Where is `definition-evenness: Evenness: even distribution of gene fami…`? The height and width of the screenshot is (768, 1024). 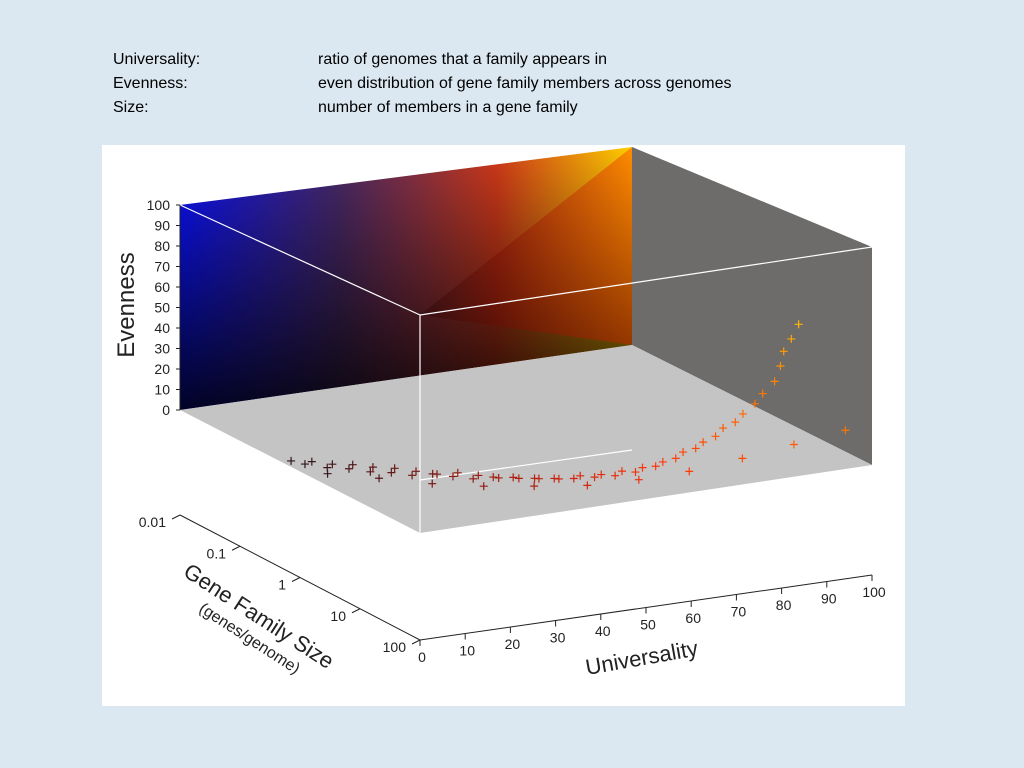 definition-evenness: Evenness: even distribution of gene fami… is located at coordinates (513, 84).